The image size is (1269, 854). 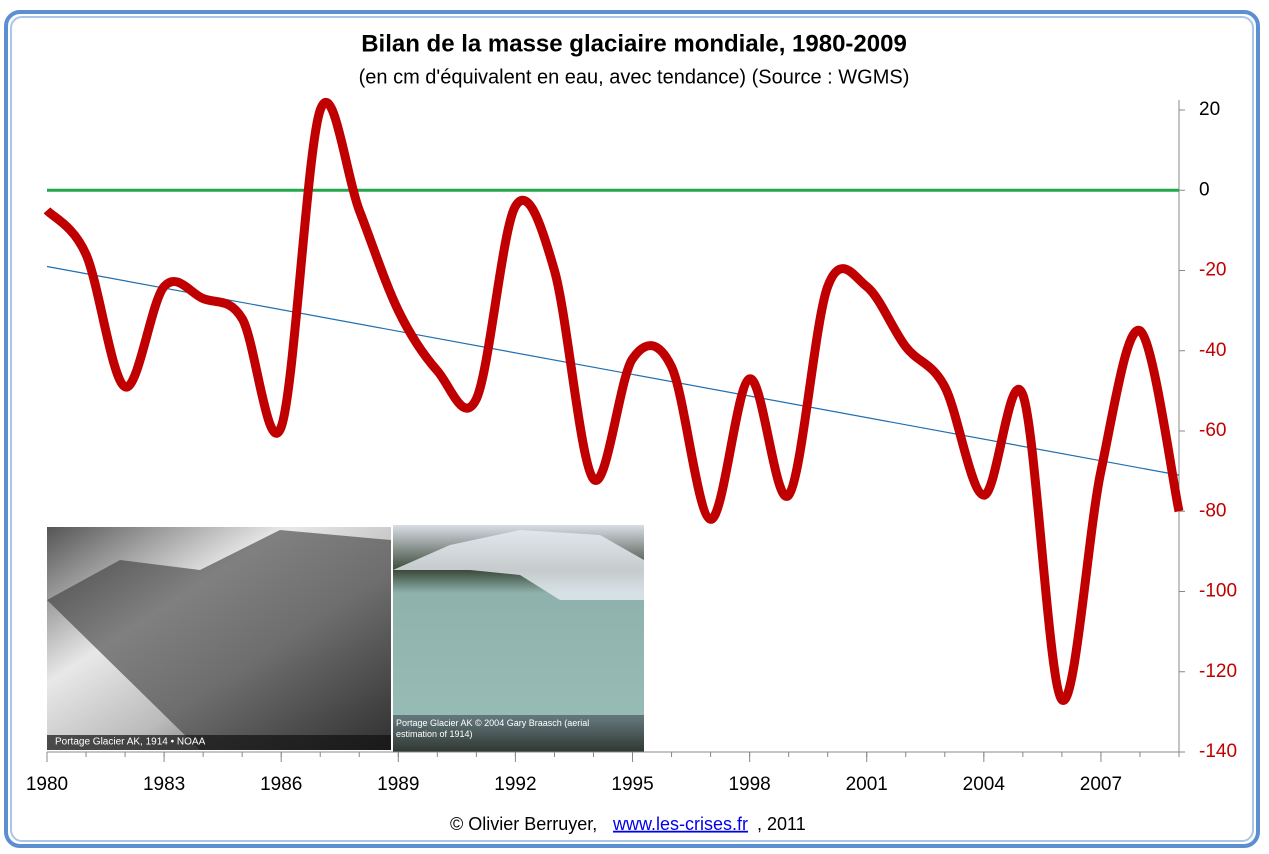 I want to click on y-tick-label: 0, so click(x=1204, y=189).